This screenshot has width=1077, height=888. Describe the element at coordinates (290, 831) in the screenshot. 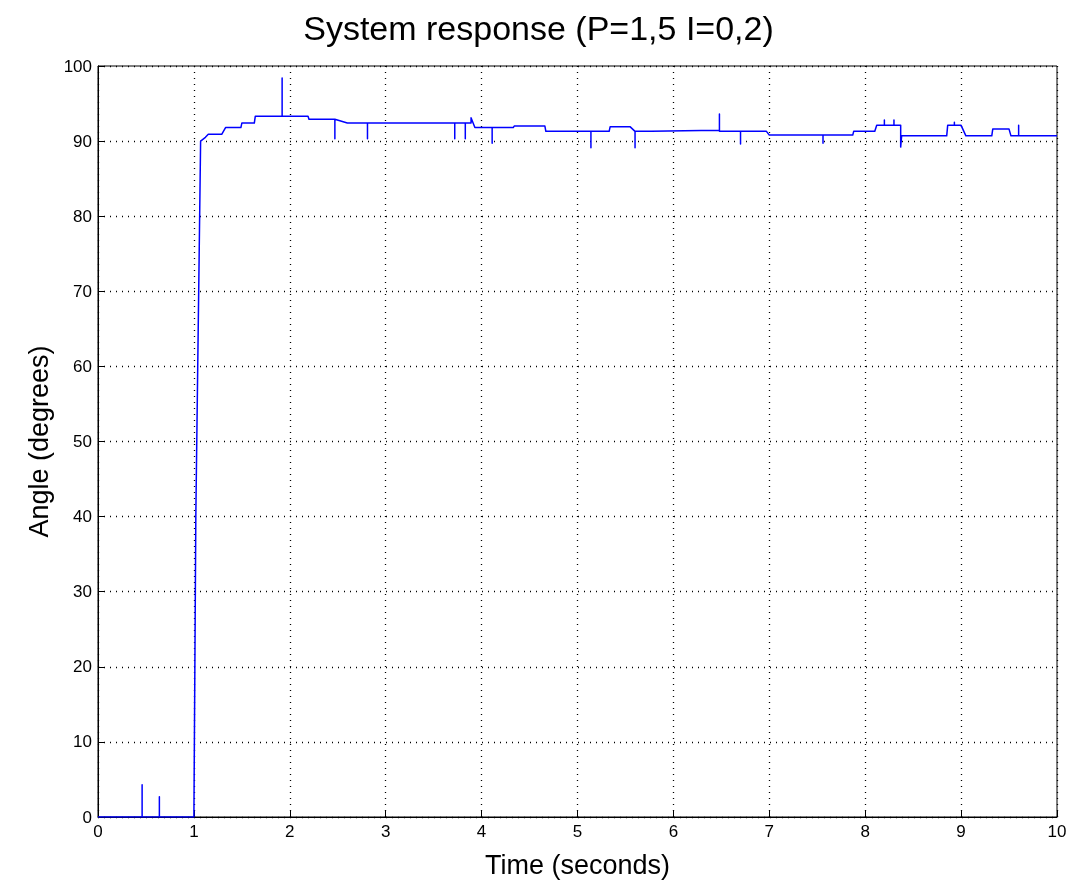

I see `x-tick-label: 2` at that location.